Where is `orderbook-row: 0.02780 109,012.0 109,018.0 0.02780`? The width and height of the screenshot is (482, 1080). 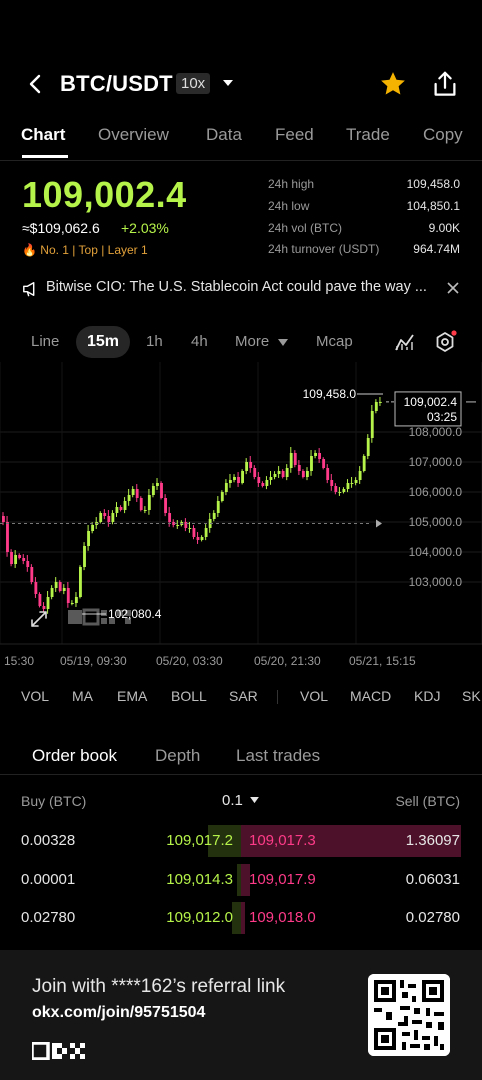 orderbook-row: 0.02780 109,012.0 109,018.0 0.02780 is located at coordinates (241, 918).